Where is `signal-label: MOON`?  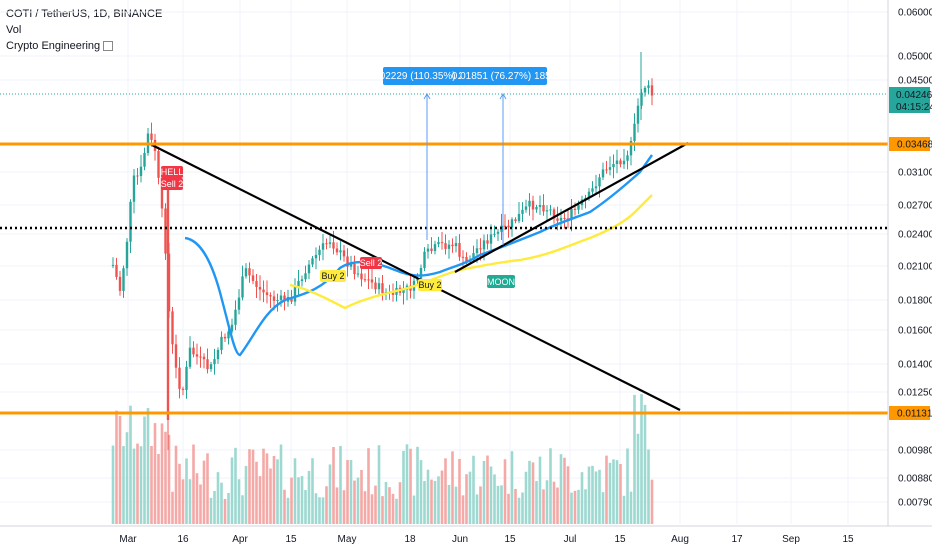 signal-label: MOON is located at coordinates (501, 282).